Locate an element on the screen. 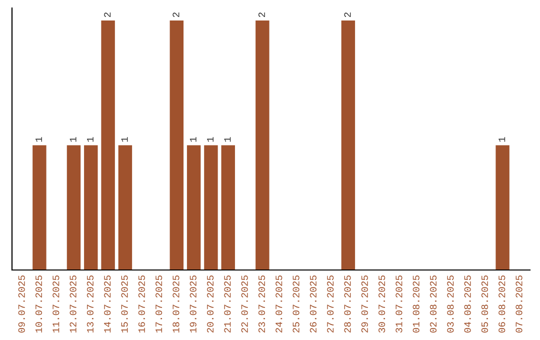 The width and height of the screenshot is (540, 340). x-tick-label: 27.07.2025 is located at coordinates (330, 304).